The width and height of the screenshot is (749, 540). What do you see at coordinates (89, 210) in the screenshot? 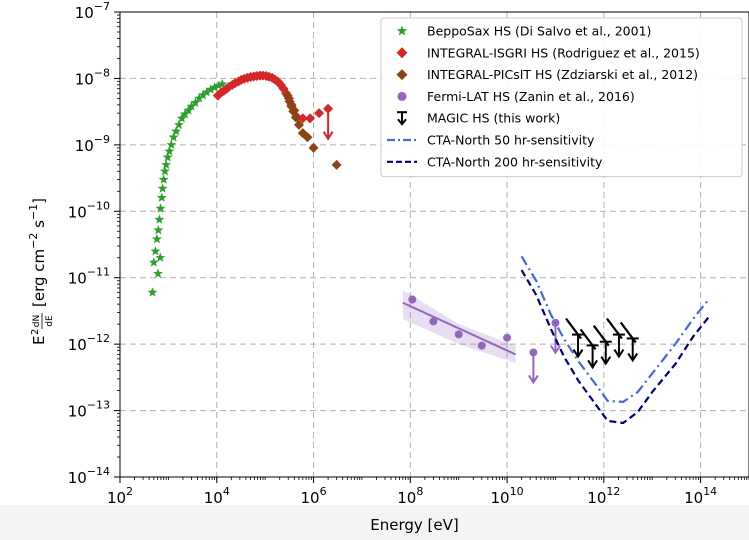
I see `y-tick-label: 10⁻¹⁰` at bounding box center [89, 210].